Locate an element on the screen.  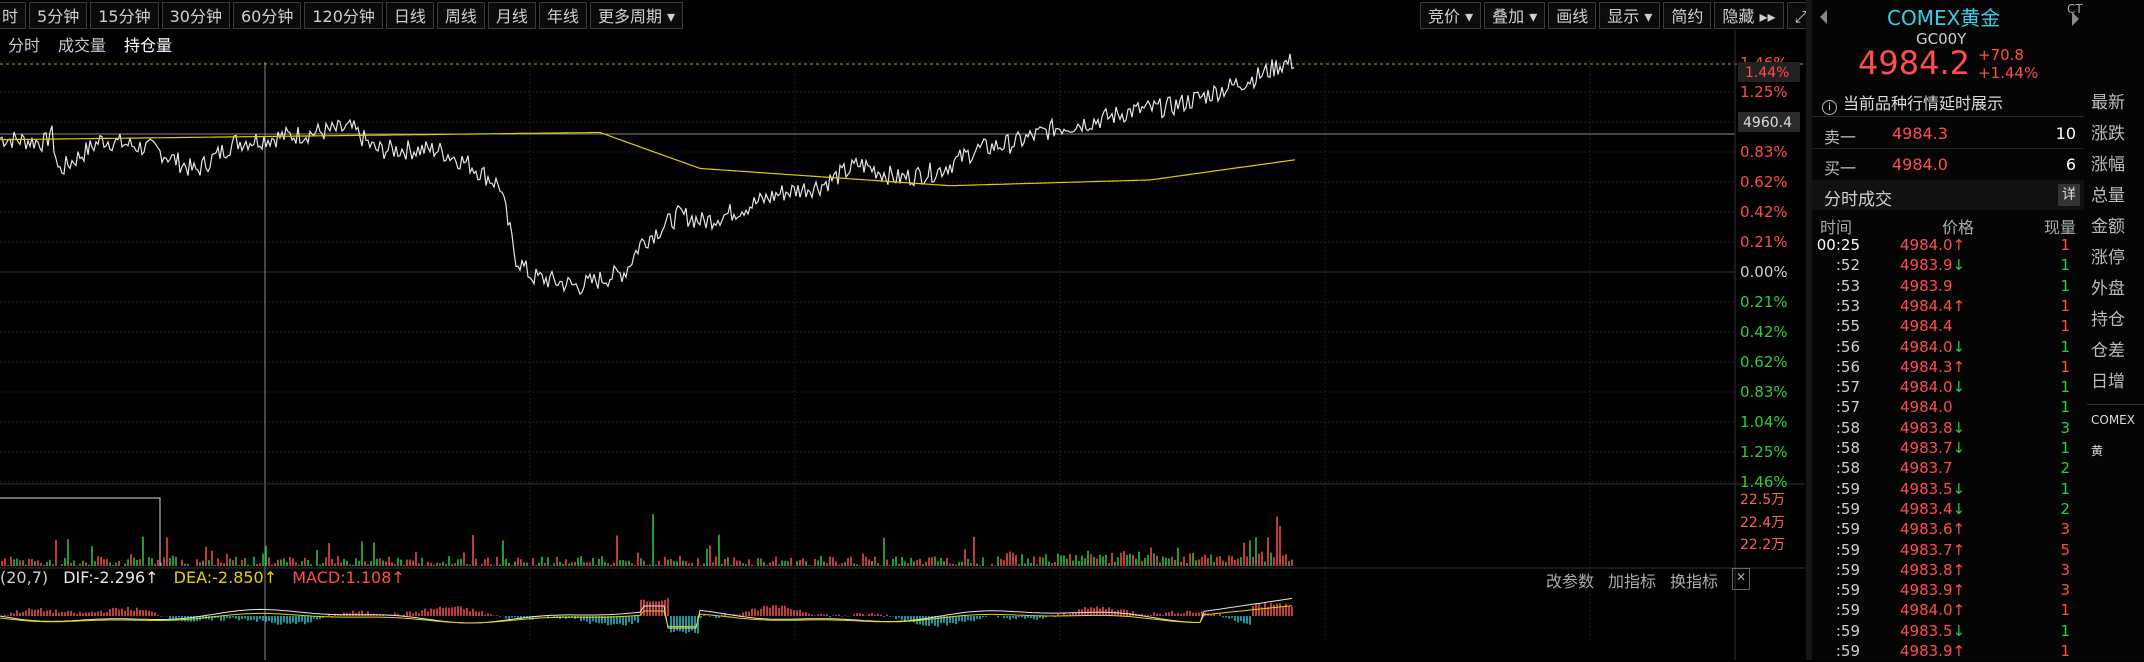
ask-row: 卖一 4984.3 10 is located at coordinates (1948, 133).